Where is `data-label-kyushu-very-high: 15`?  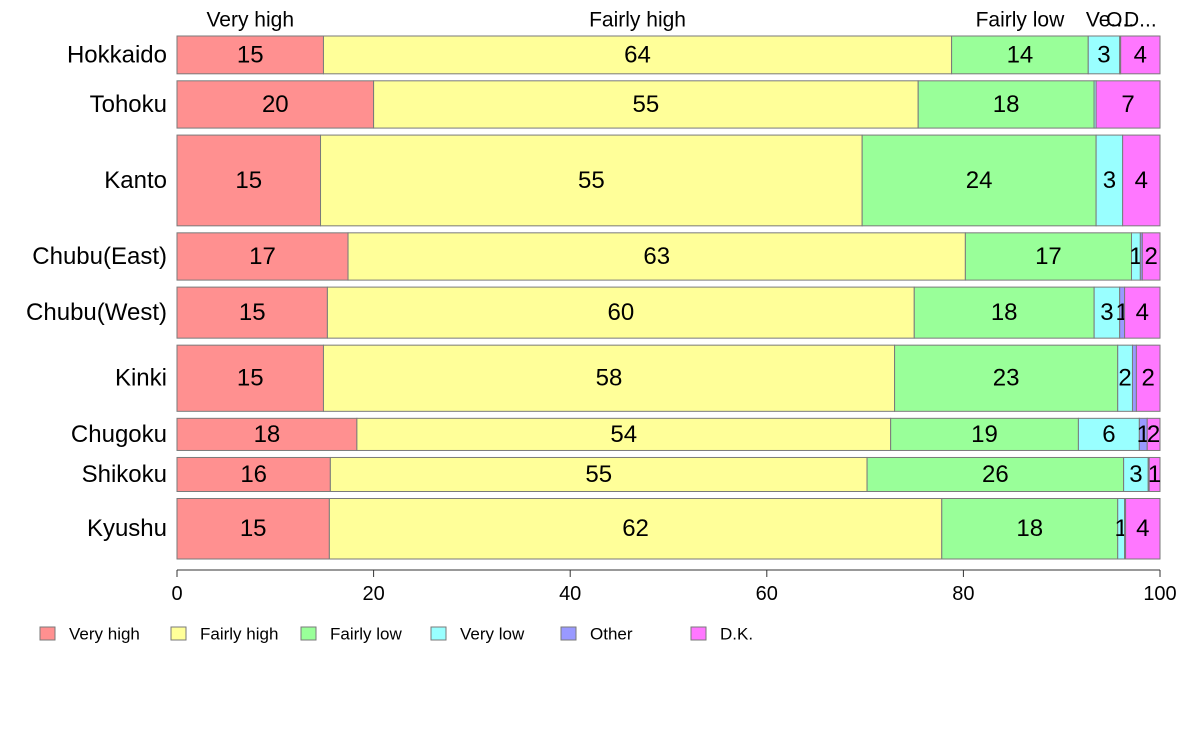 data-label-kyushu-very-high: 15 is located at coordinates (253, 528).